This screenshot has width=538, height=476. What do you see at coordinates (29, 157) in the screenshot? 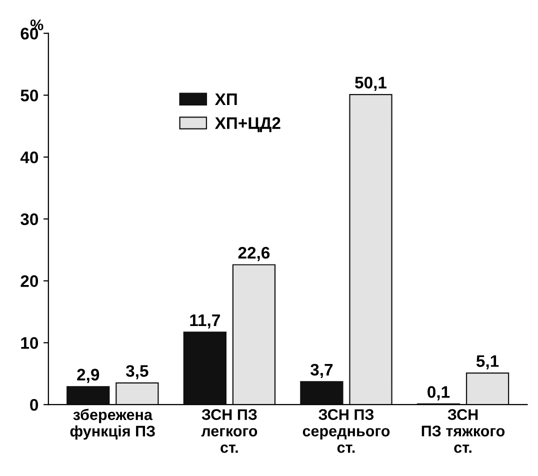
I see `y-tick-label: 40` at bounding box center [29, 157].